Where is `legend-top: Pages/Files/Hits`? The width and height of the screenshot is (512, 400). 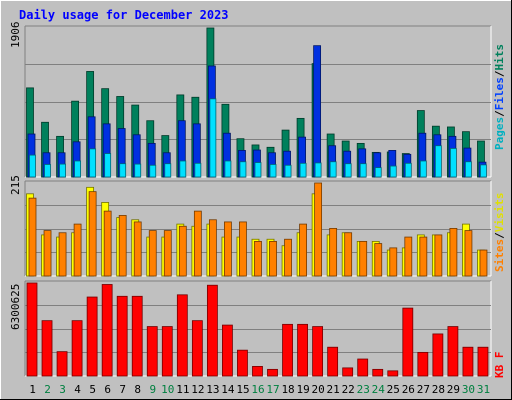 legend-top: Pages/Files/Hits is located at coordinates (499, 97).